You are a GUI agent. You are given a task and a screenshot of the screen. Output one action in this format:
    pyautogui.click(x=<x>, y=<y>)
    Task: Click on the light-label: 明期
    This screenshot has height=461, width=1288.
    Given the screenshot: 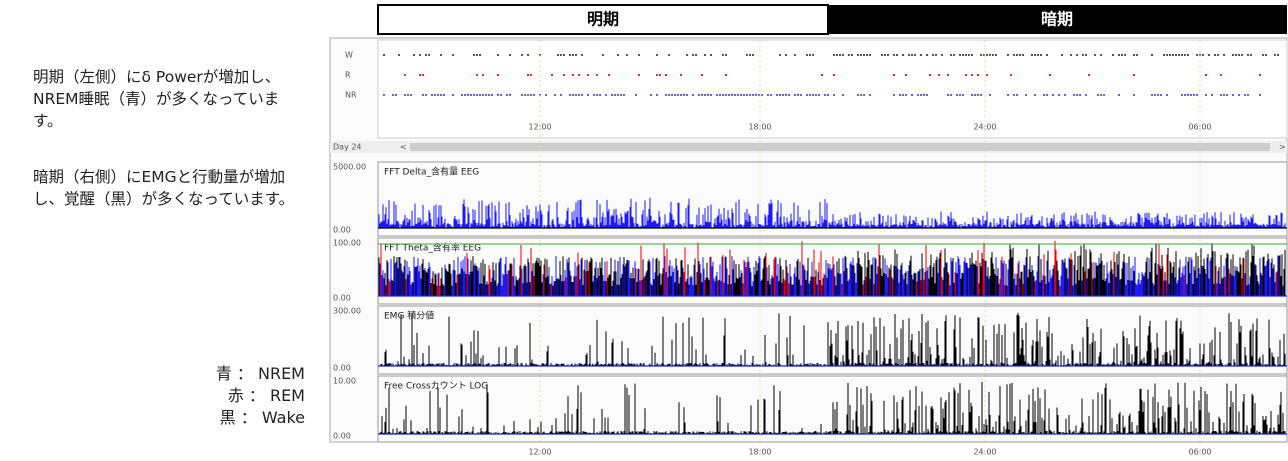 What is the action you would take?
    pyautogui.click(x=603, y=19)
    